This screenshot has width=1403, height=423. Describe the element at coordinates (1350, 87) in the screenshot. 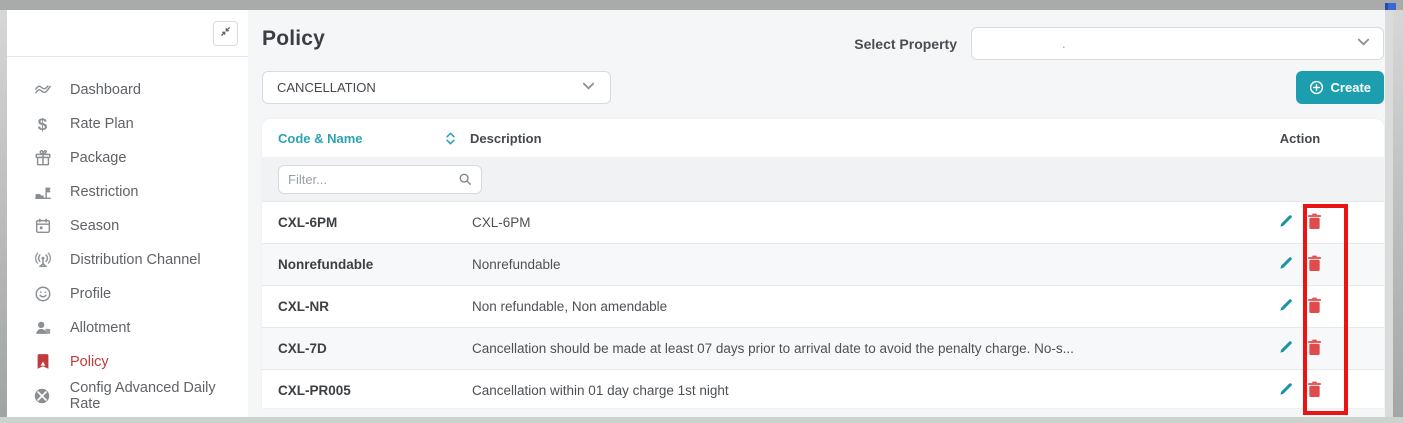

I see `create-button-label: Create` at that location.